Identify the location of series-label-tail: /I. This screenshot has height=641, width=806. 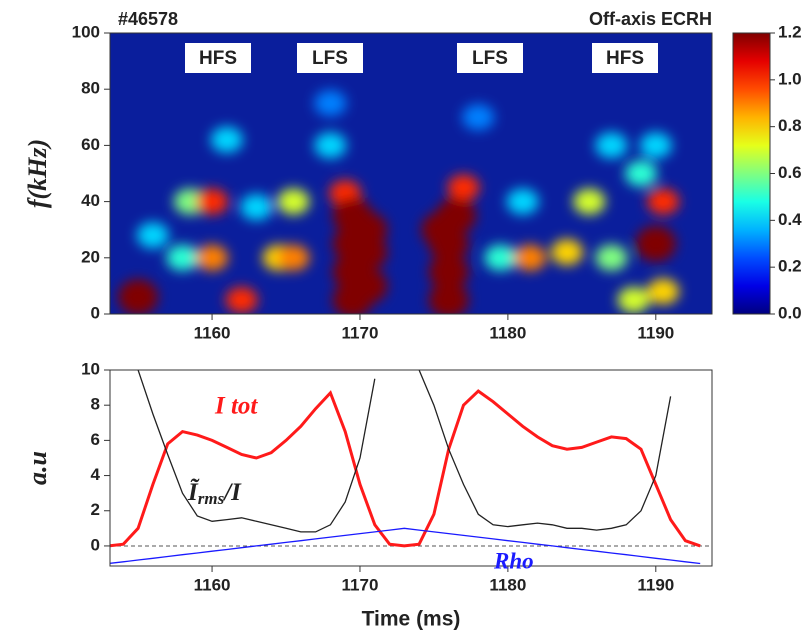
(232, 492).